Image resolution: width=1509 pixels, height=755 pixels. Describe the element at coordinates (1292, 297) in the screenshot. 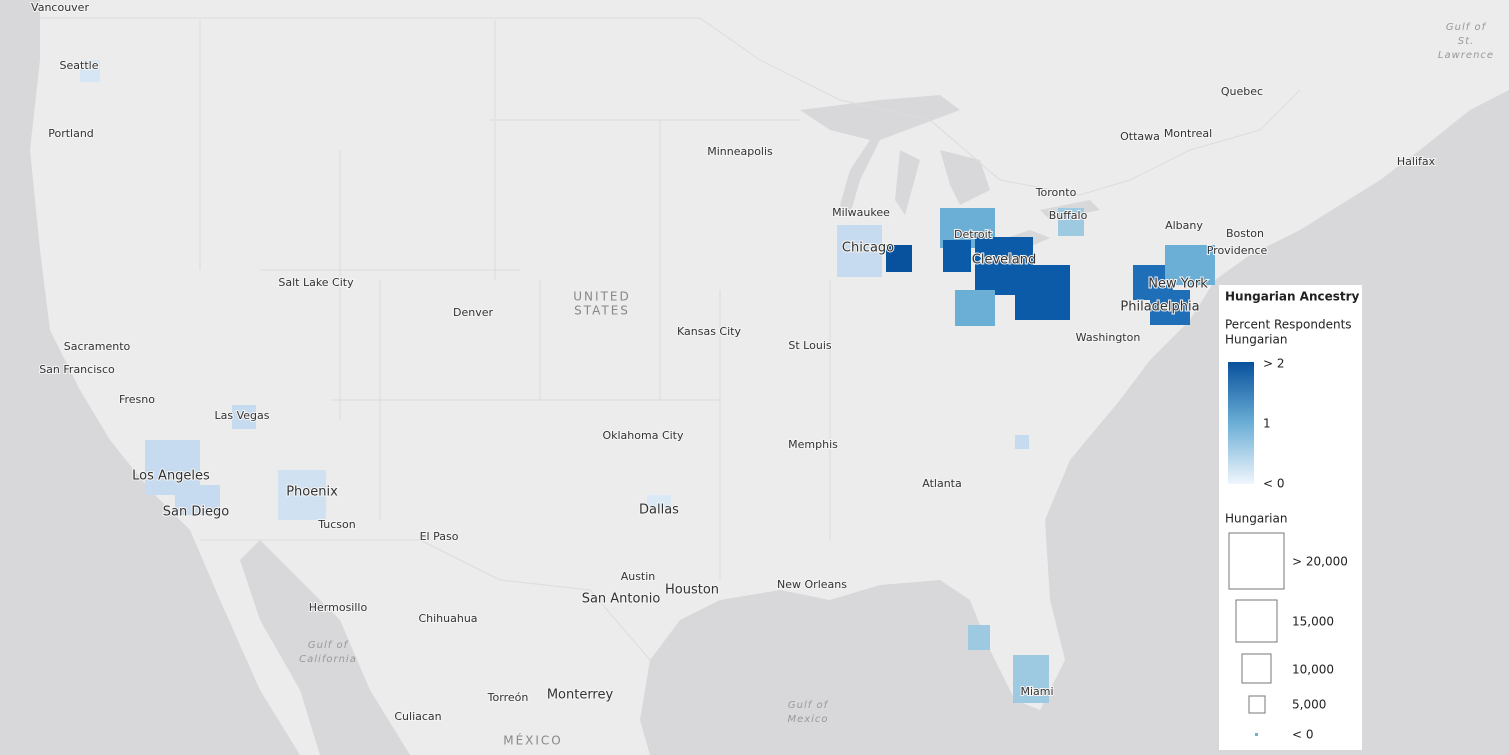

I see `legend-title: Hungarian Ancestry` at that location.